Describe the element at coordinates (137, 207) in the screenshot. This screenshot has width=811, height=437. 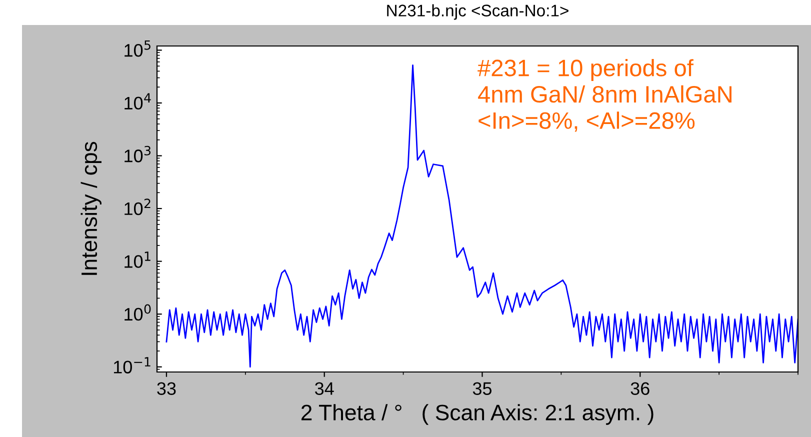
I see `y-tick-label: 10$^{2}$` at that location.